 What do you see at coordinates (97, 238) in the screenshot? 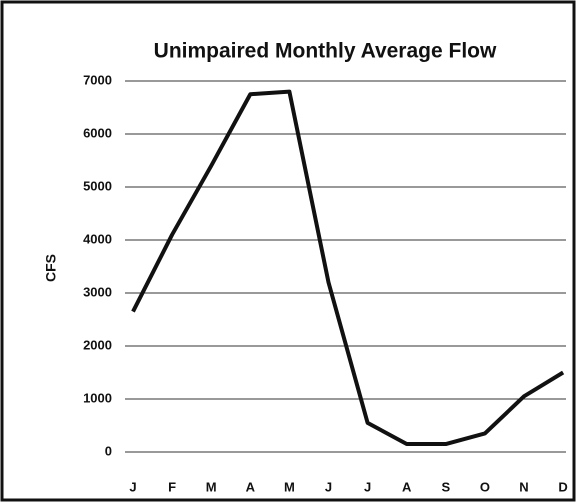
I see `y-tick-label: 4000` at bounding box center [97, 238].